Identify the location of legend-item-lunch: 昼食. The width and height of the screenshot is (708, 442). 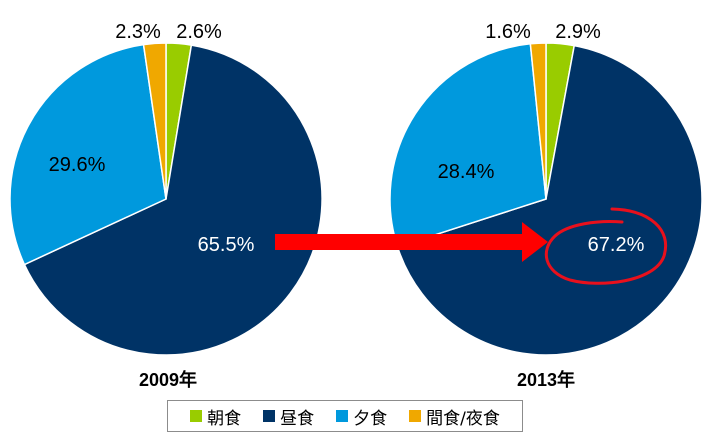
(288, 416).